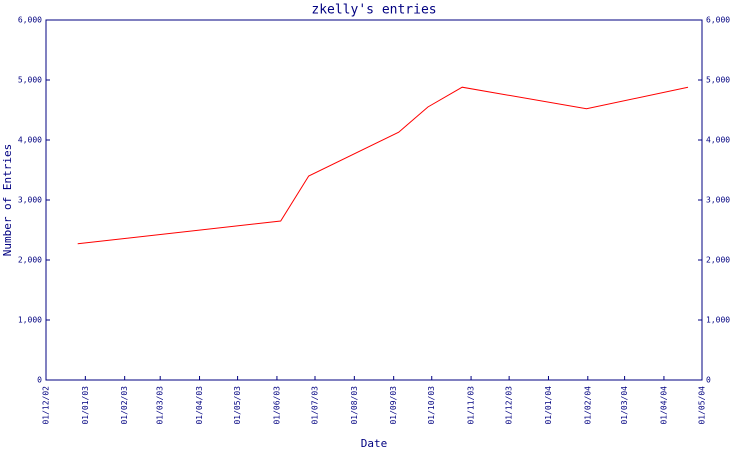  Describe the element at coordinates (30, 20) in the screenshot. I see `y-tick-label: 6,000` at that location.